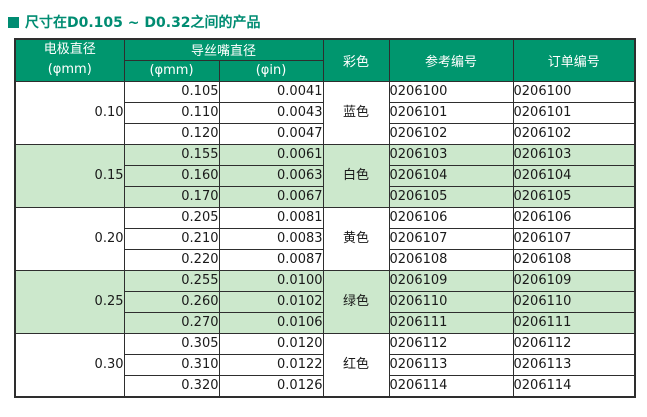  What do you see at coordinates (271, 238) in the screenshot?
I see `guide-diameter-in-cell: 0.0083` at bounding box center [271, 238].